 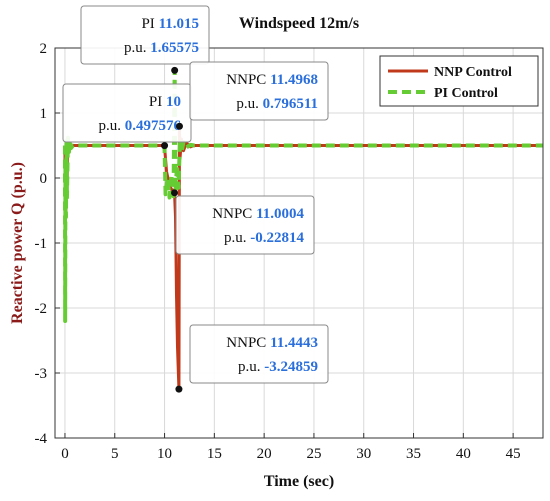 What do you see at coordinates (473, 72) in the screenshot?
I see `legend-label: NNP Control` at bounding box center [473, 72].